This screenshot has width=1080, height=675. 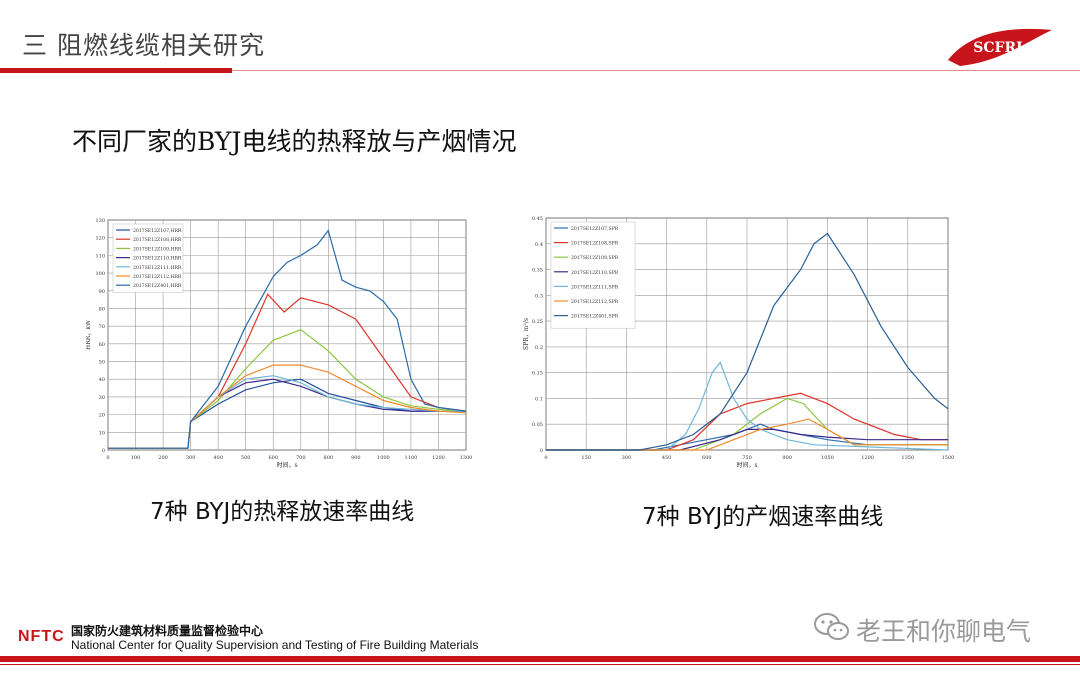 I want to click on x-tick-label: 1000, so click(x=383, y=458).